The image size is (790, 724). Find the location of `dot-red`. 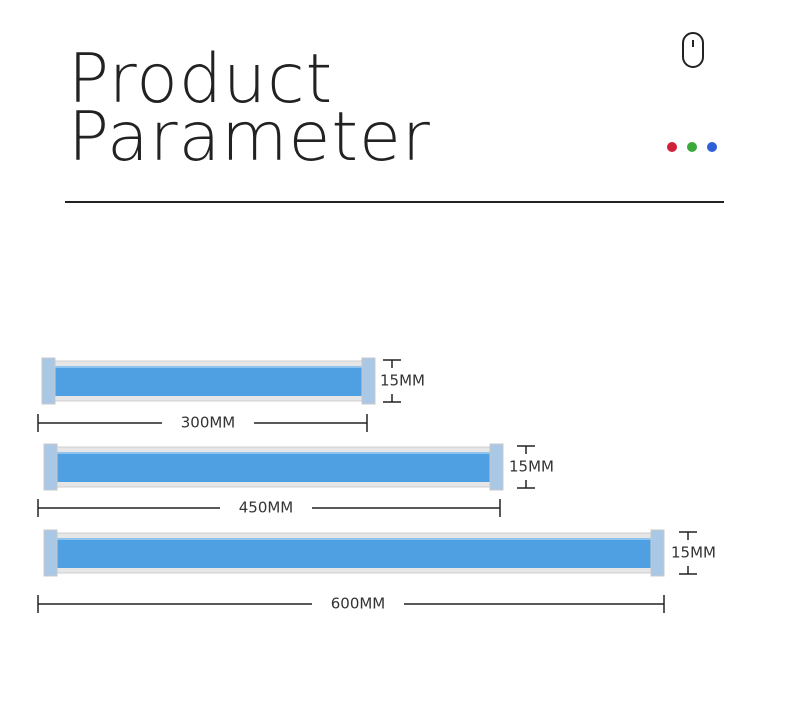

dot-red is located at coordinates (672, 147).